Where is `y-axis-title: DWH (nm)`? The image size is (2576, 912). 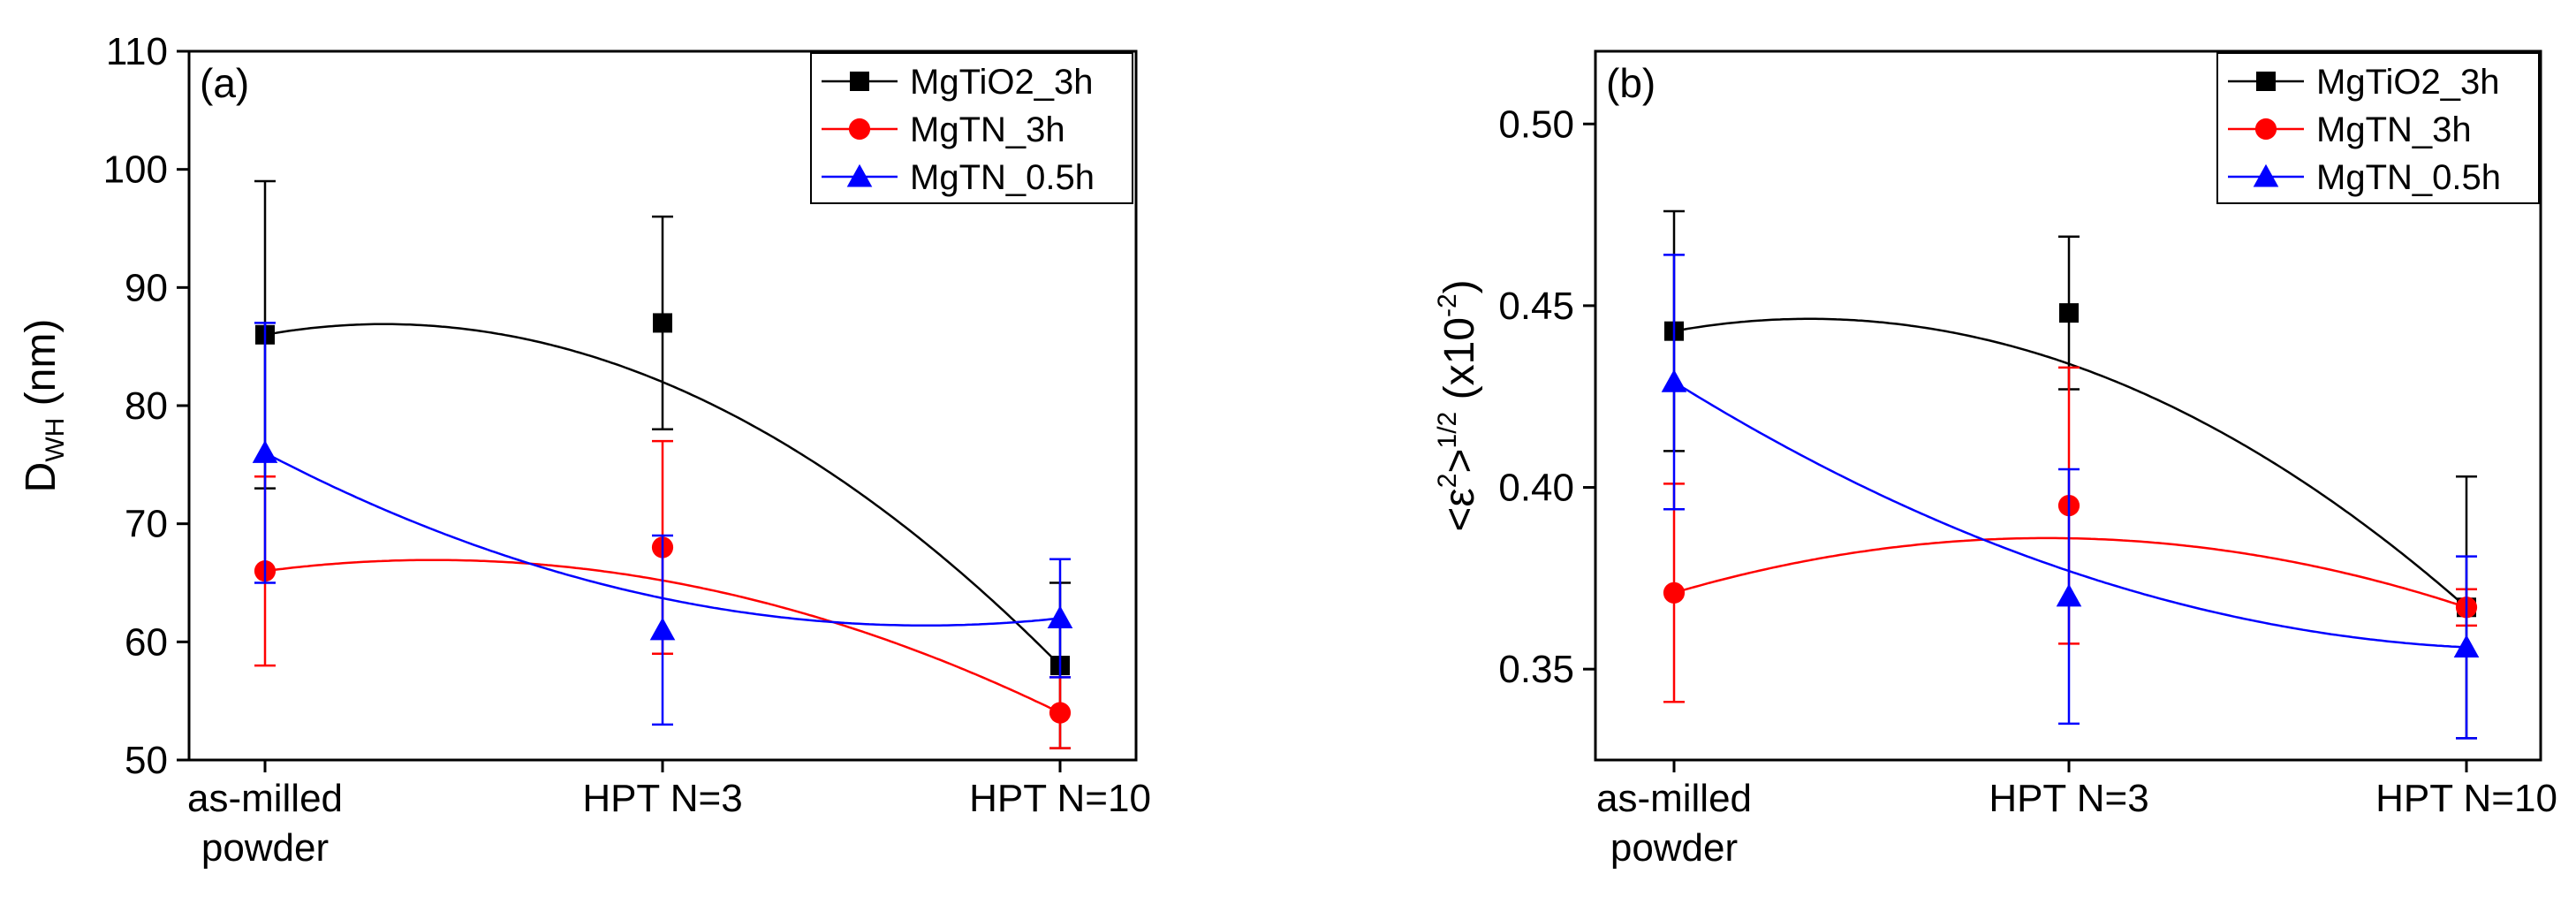 y-axis-title: DWH (nm) is located at coordinates (44, 406).